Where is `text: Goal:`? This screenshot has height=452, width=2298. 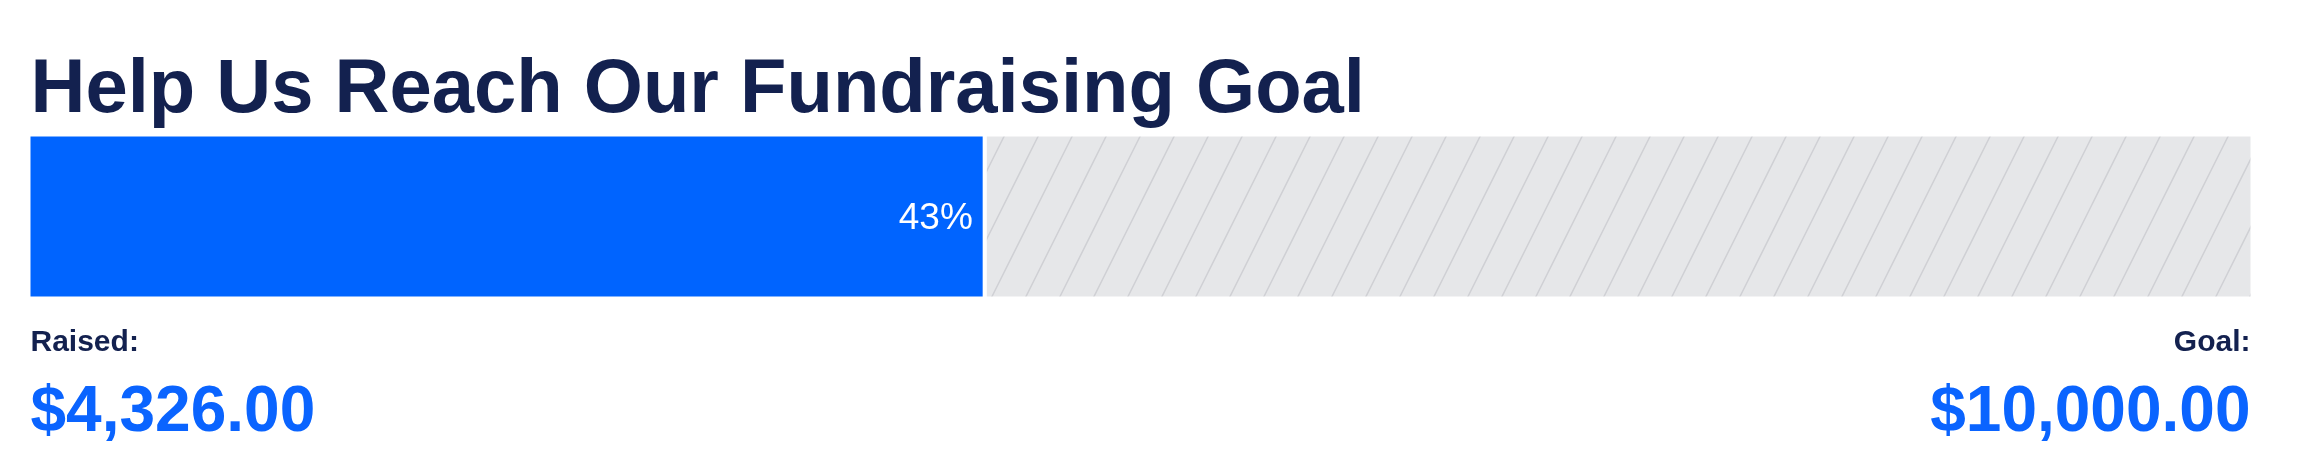
text: Goal: is located at coordinates (2212, 340).